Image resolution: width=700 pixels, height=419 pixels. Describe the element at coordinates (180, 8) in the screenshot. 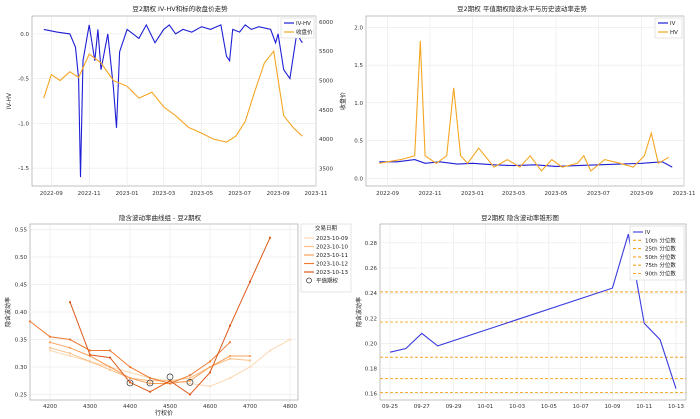

I see `chart1-title: 豆2期权 IV-HV和标的收盘价走势` at that location.